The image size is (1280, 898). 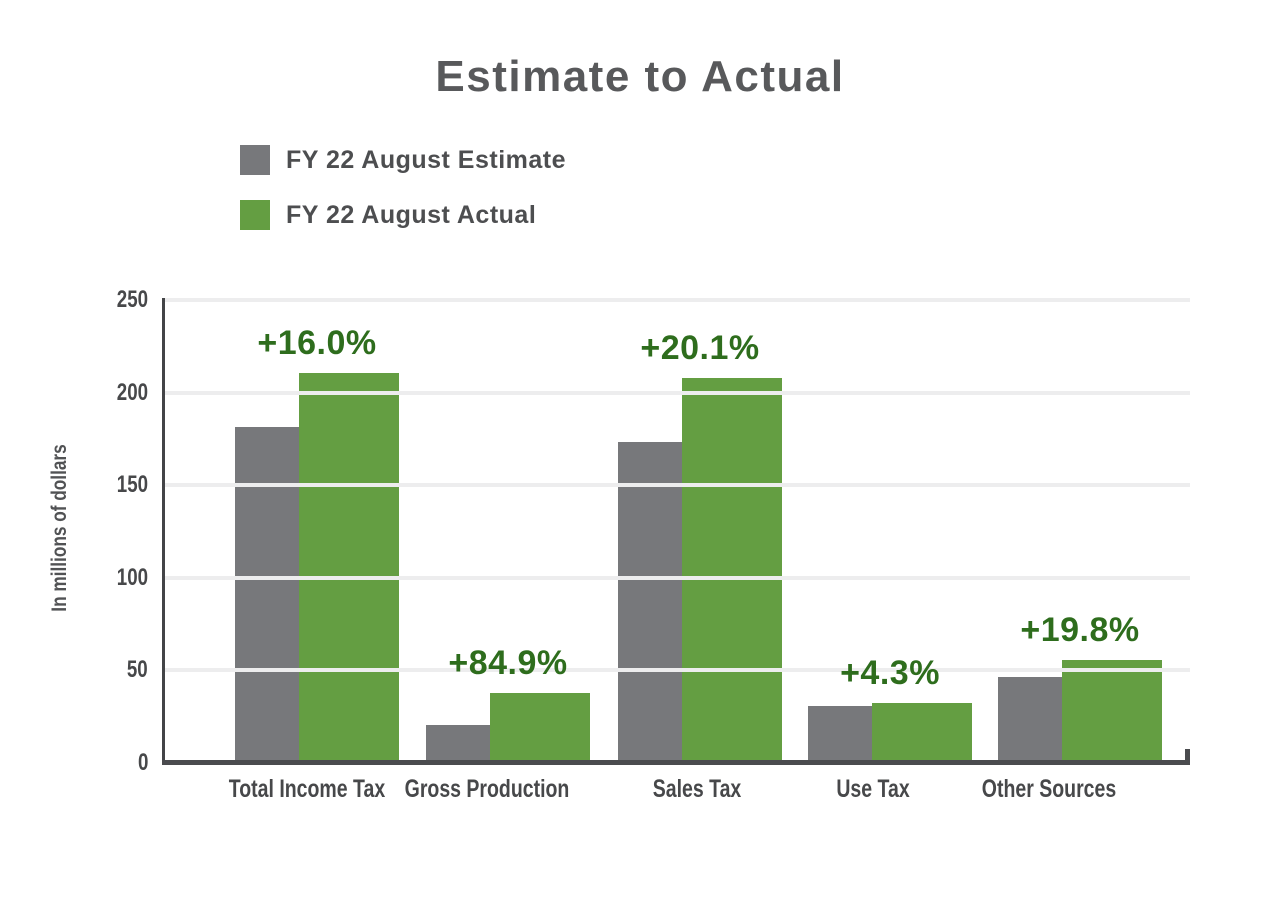 What do you see at coordinates (103, 300) in the screenshot?
I see `y-tick-label-250: 250` at bounding box center [103, 300].